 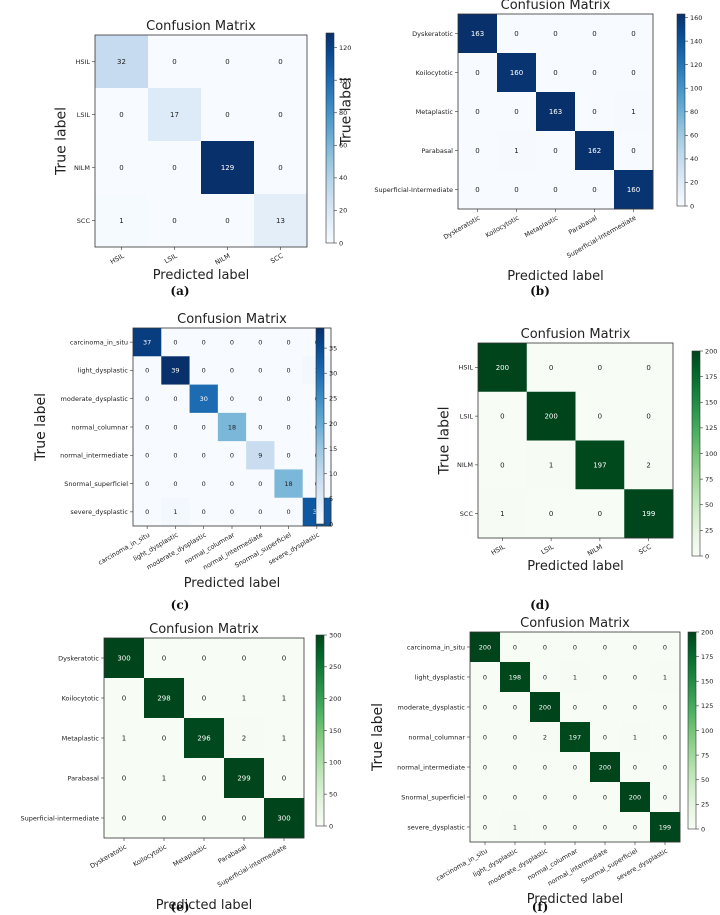 What do you see at coordinates (84, 115) in the screenshot?
I see `y-tick-label: LSIL` at bounding box center [84, 115].